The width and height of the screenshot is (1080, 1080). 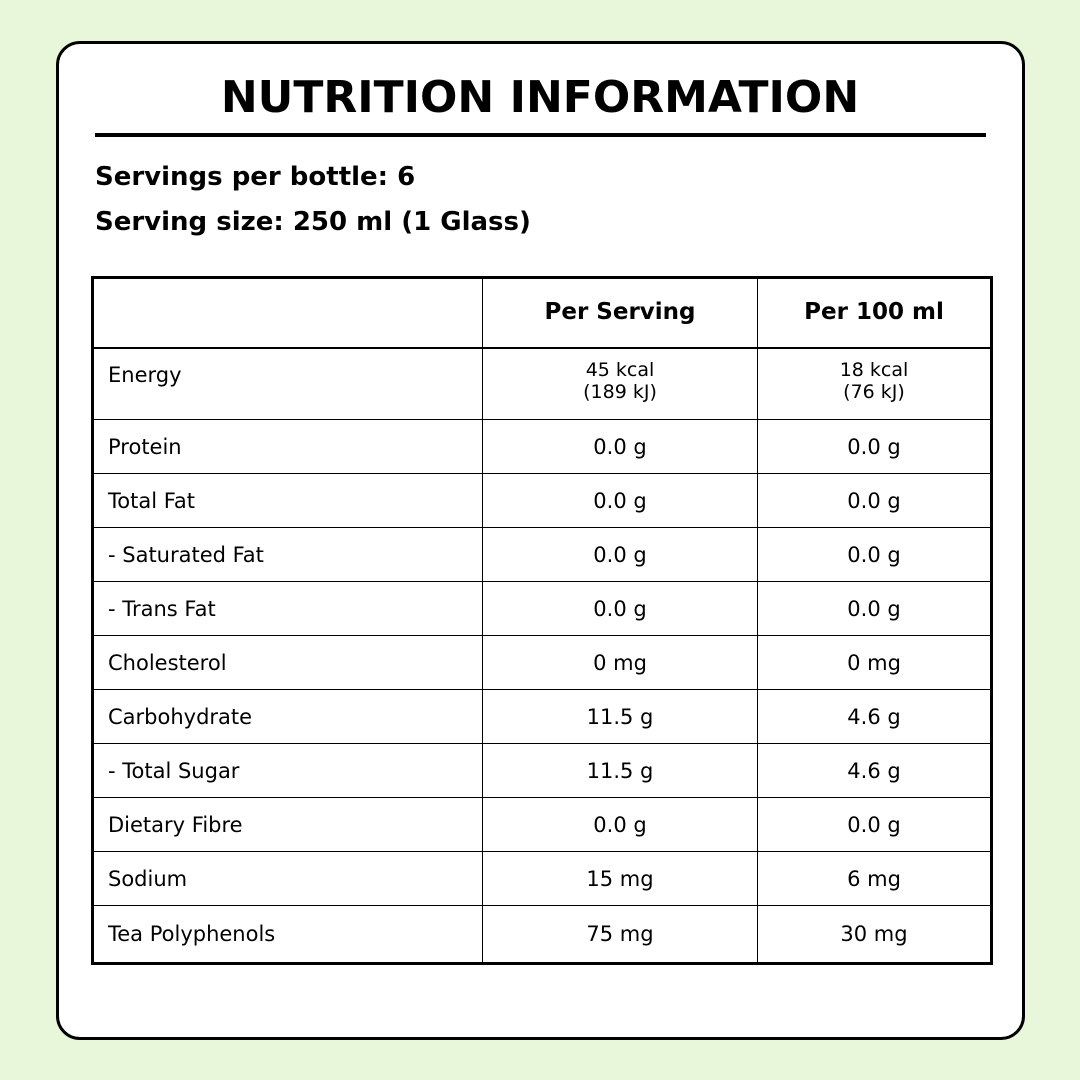 What do you see at coordinates (540, 135) in the screenshot?
I see `title-rule` at bounding box center [540, 135].